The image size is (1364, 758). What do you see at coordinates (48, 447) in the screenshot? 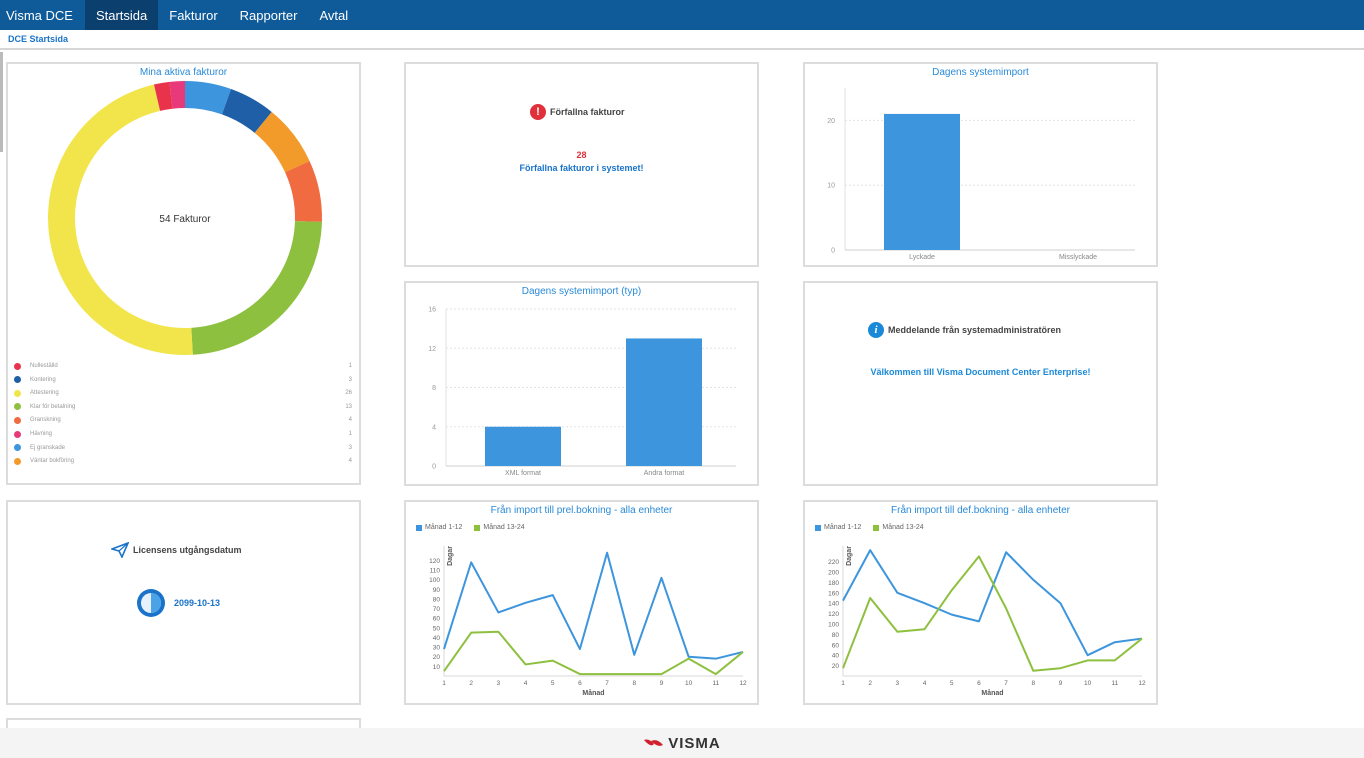
I see `legend-label: Ej granskade` at bounding box center [48, 447].